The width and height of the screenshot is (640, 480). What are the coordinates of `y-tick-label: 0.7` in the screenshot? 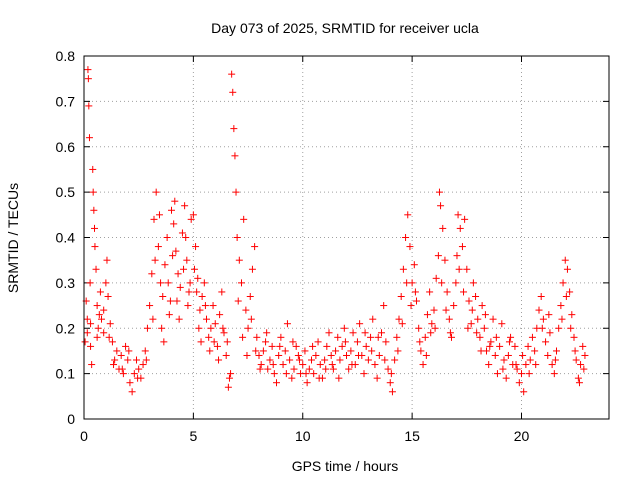 It's located at (66, 101).